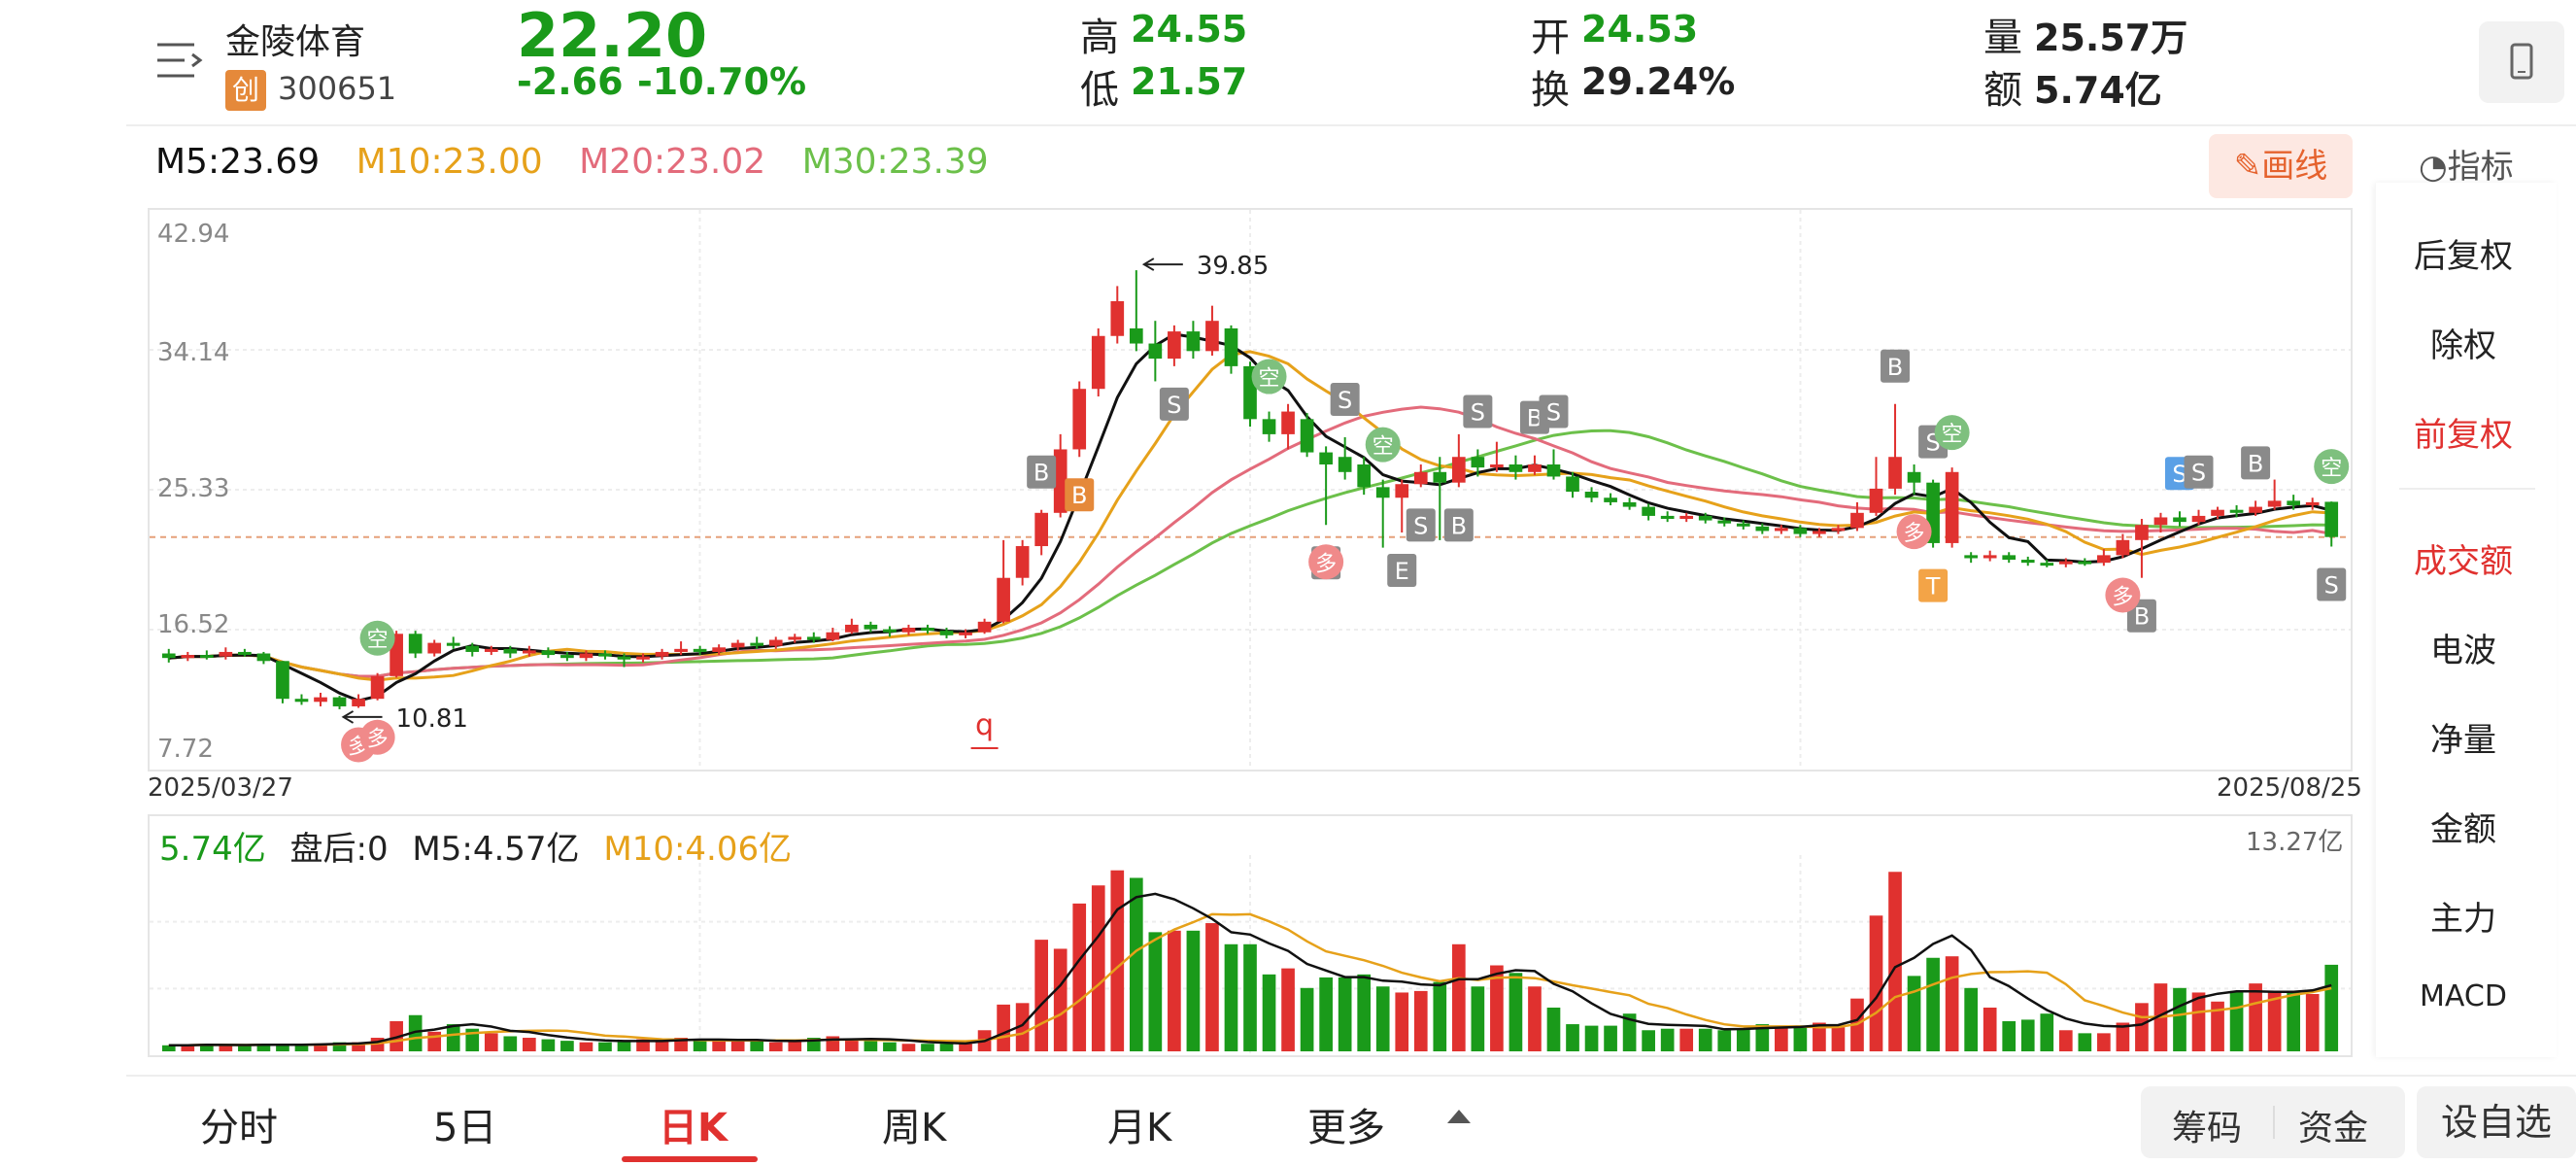  What do you see at coordinates (2463, 996) in the screenshot?
I see `side-item-macd: MACD` at bounding box center [2463, 996].